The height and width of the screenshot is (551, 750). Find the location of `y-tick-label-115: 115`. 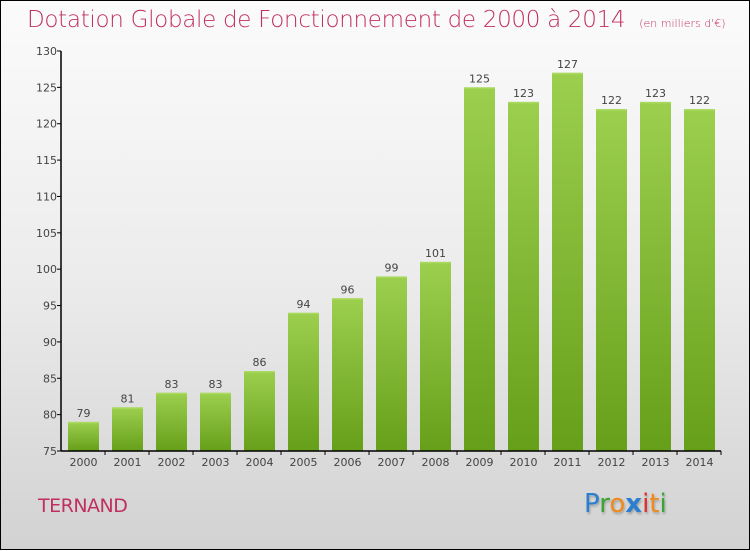

y-tick-label-115: 115 is located at coordinates (46, 160).